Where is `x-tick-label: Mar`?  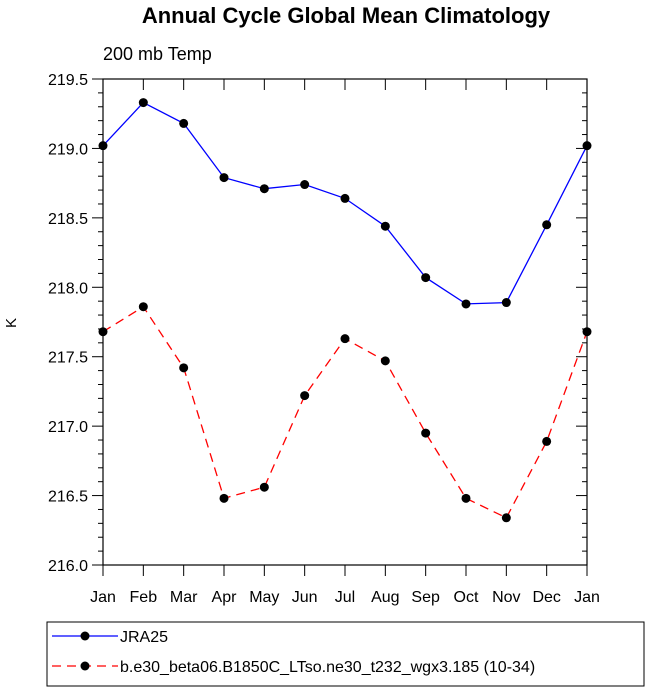 x-tick-label: Mar is located at coordinates (184, 597).